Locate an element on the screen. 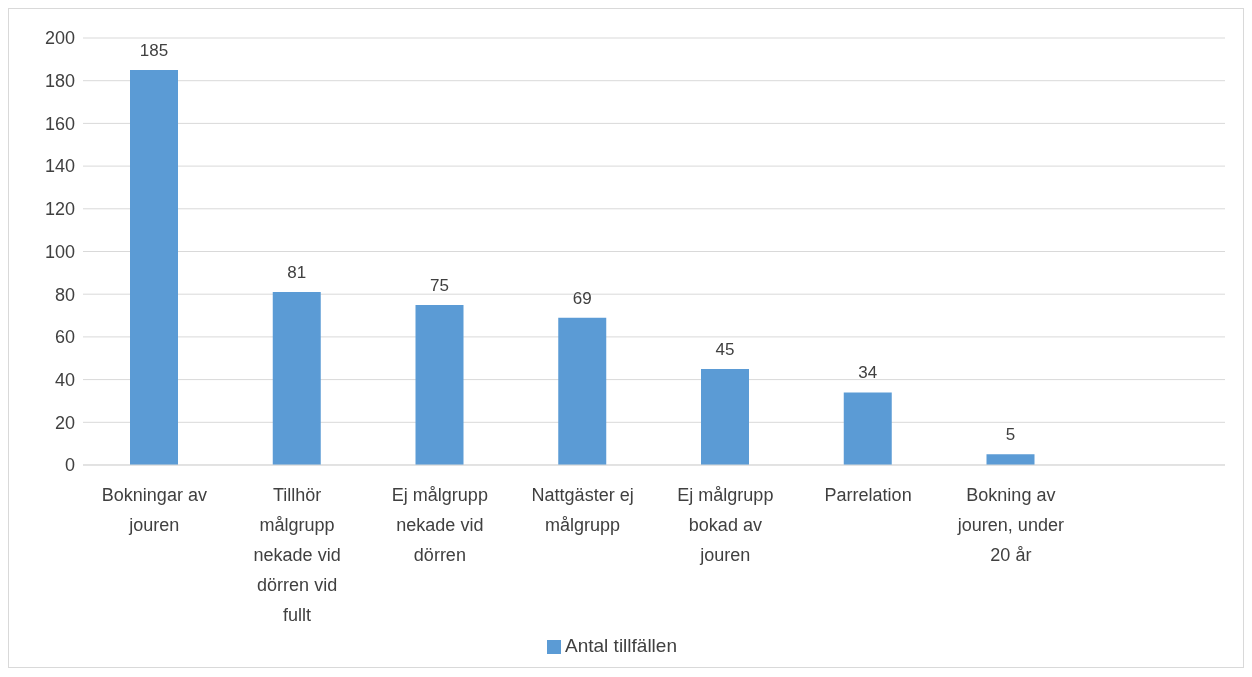  x-tick-label: Bokningar av jouren is located at coordinates (154, 510).